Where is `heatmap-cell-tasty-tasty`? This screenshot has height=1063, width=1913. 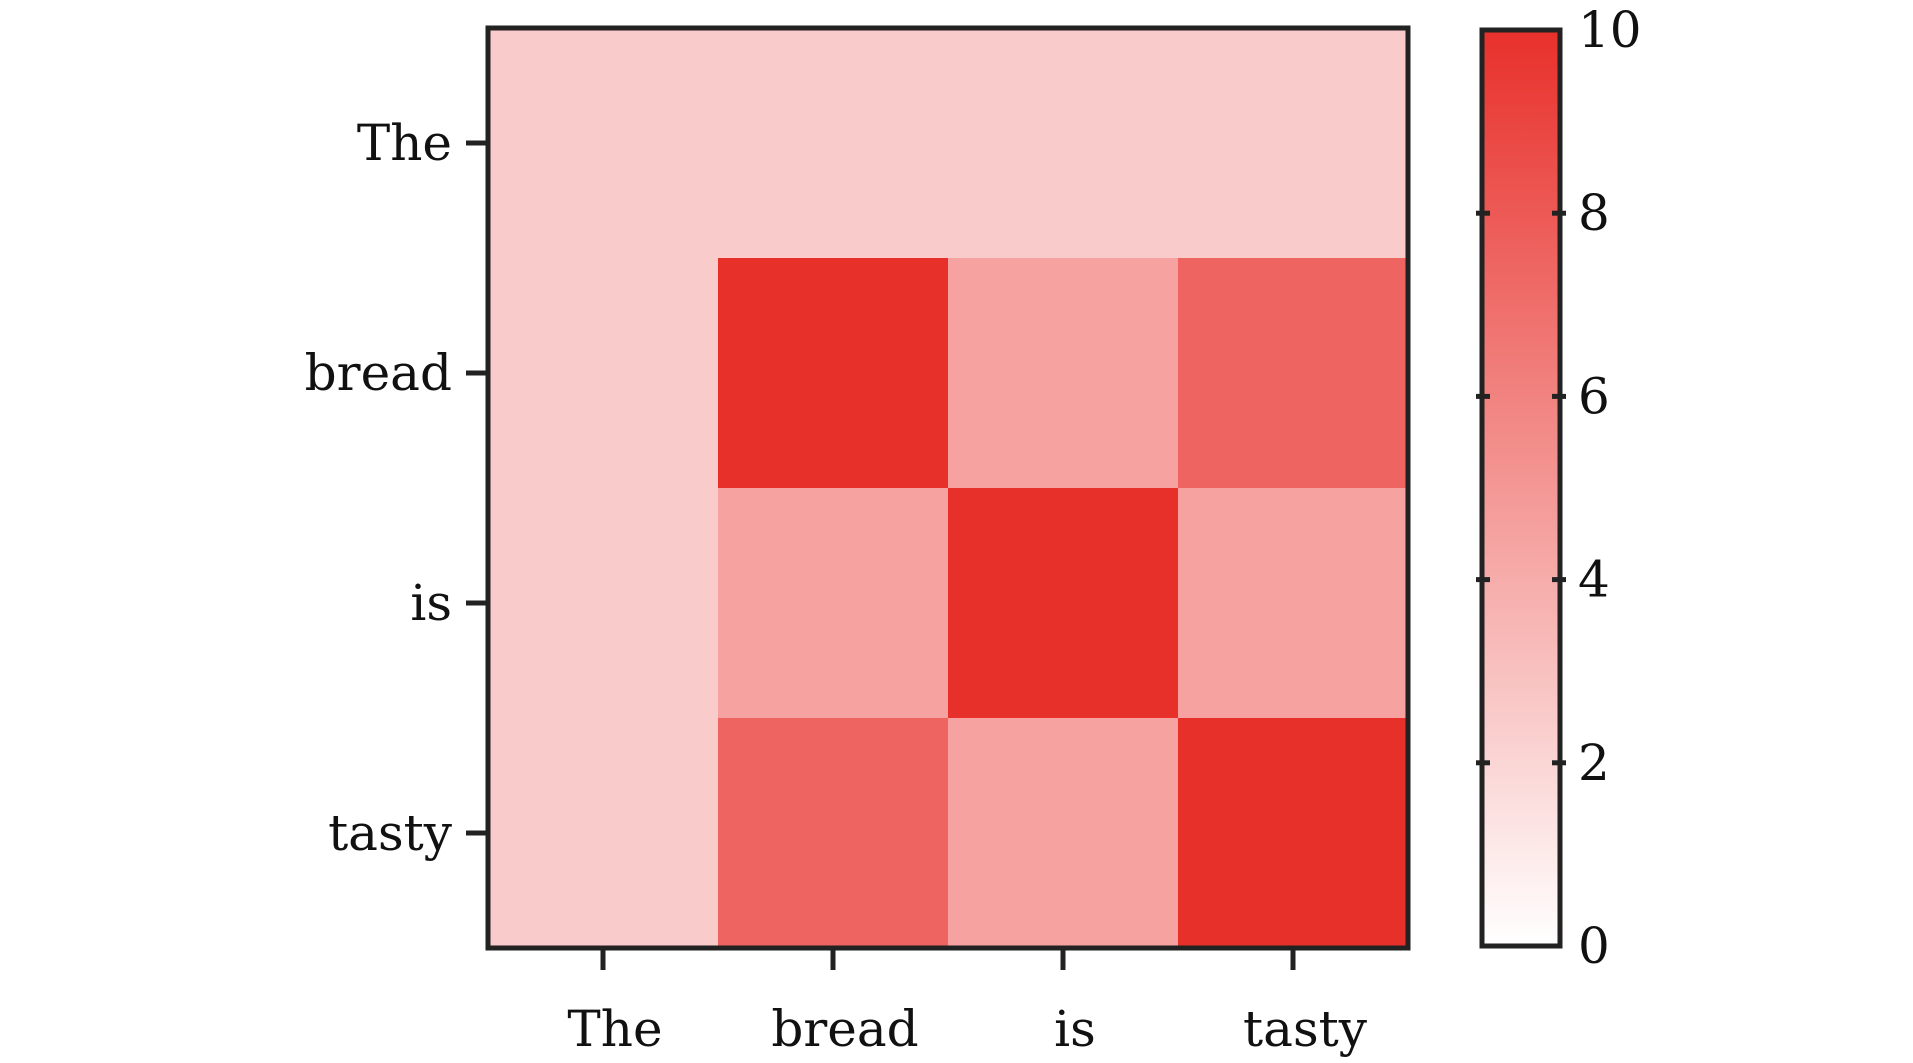 heatmap-cell-tasty-tasty is located at coordinates (1293, 833).